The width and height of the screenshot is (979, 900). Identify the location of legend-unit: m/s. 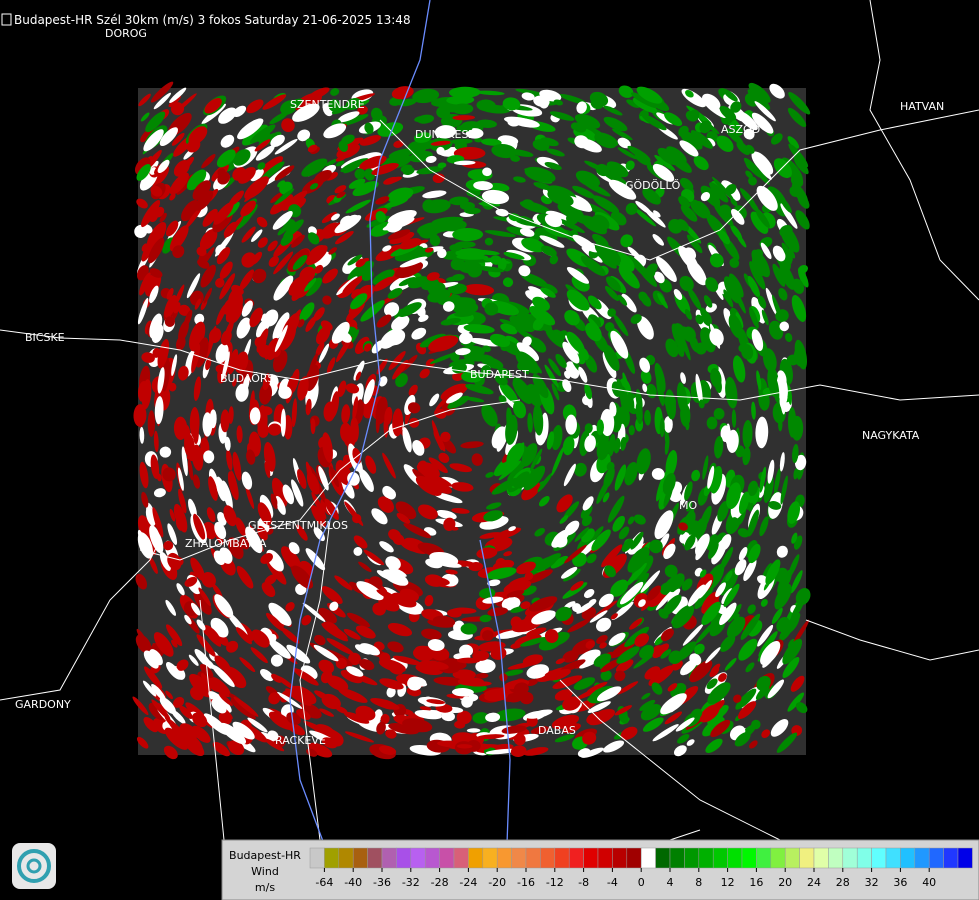
(265, 887).